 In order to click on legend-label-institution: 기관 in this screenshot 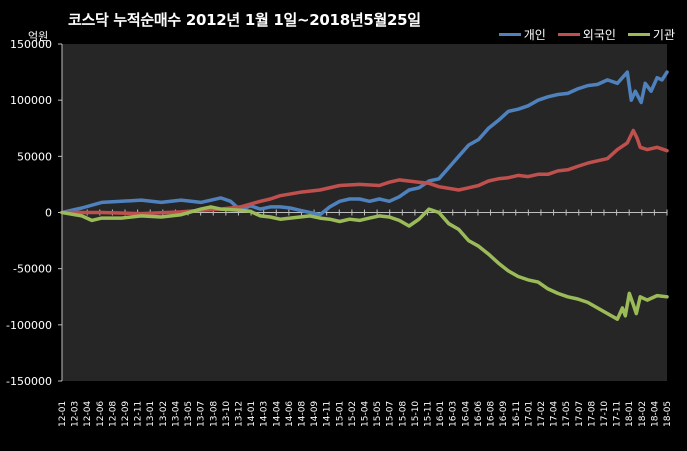, I will do `click(663, 35)`.